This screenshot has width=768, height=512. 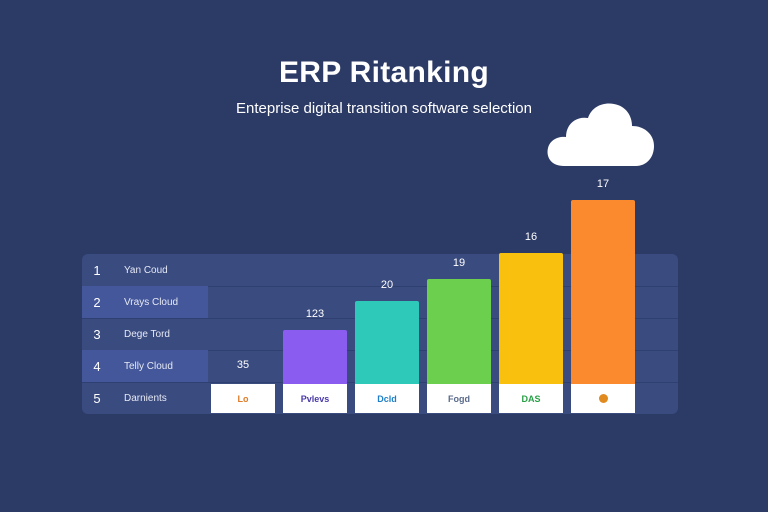 What do you see at coordinates (387, 285) in the screenshot?
I see `bar-value-label: 20` at bounding box center [387, 285].